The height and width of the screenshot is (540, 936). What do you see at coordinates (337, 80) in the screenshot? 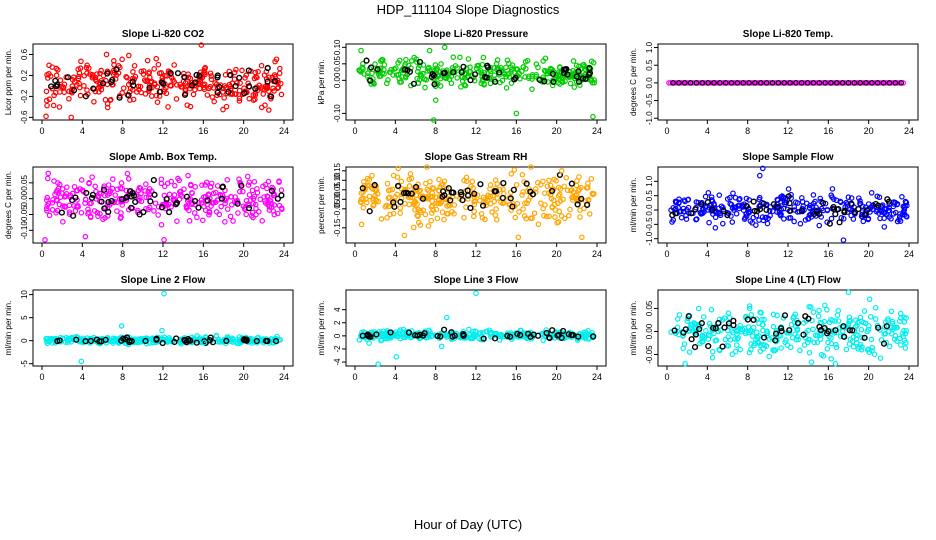
I see `y-tick-label: 0.00` at bounding box center [337, 80].